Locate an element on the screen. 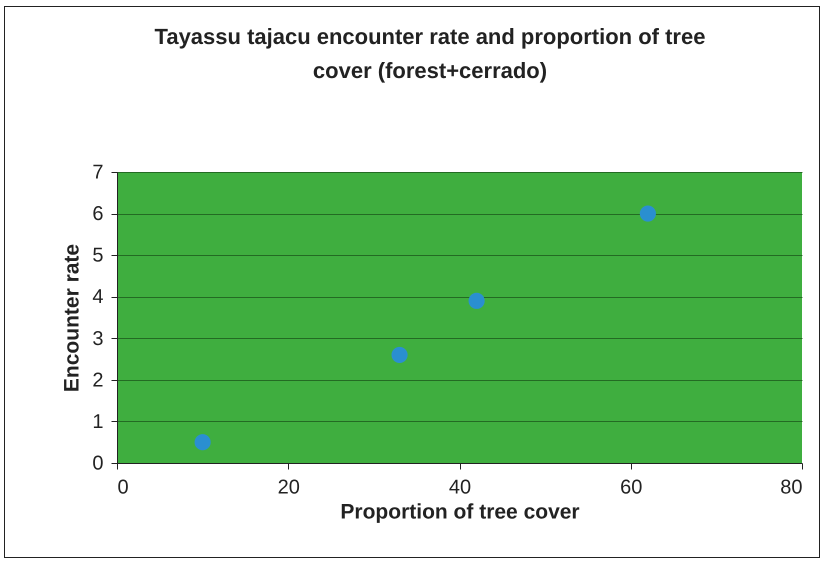 This screenshot has width=827, height=562. x-tick-label: 60 is located at coordinates (631, 487).